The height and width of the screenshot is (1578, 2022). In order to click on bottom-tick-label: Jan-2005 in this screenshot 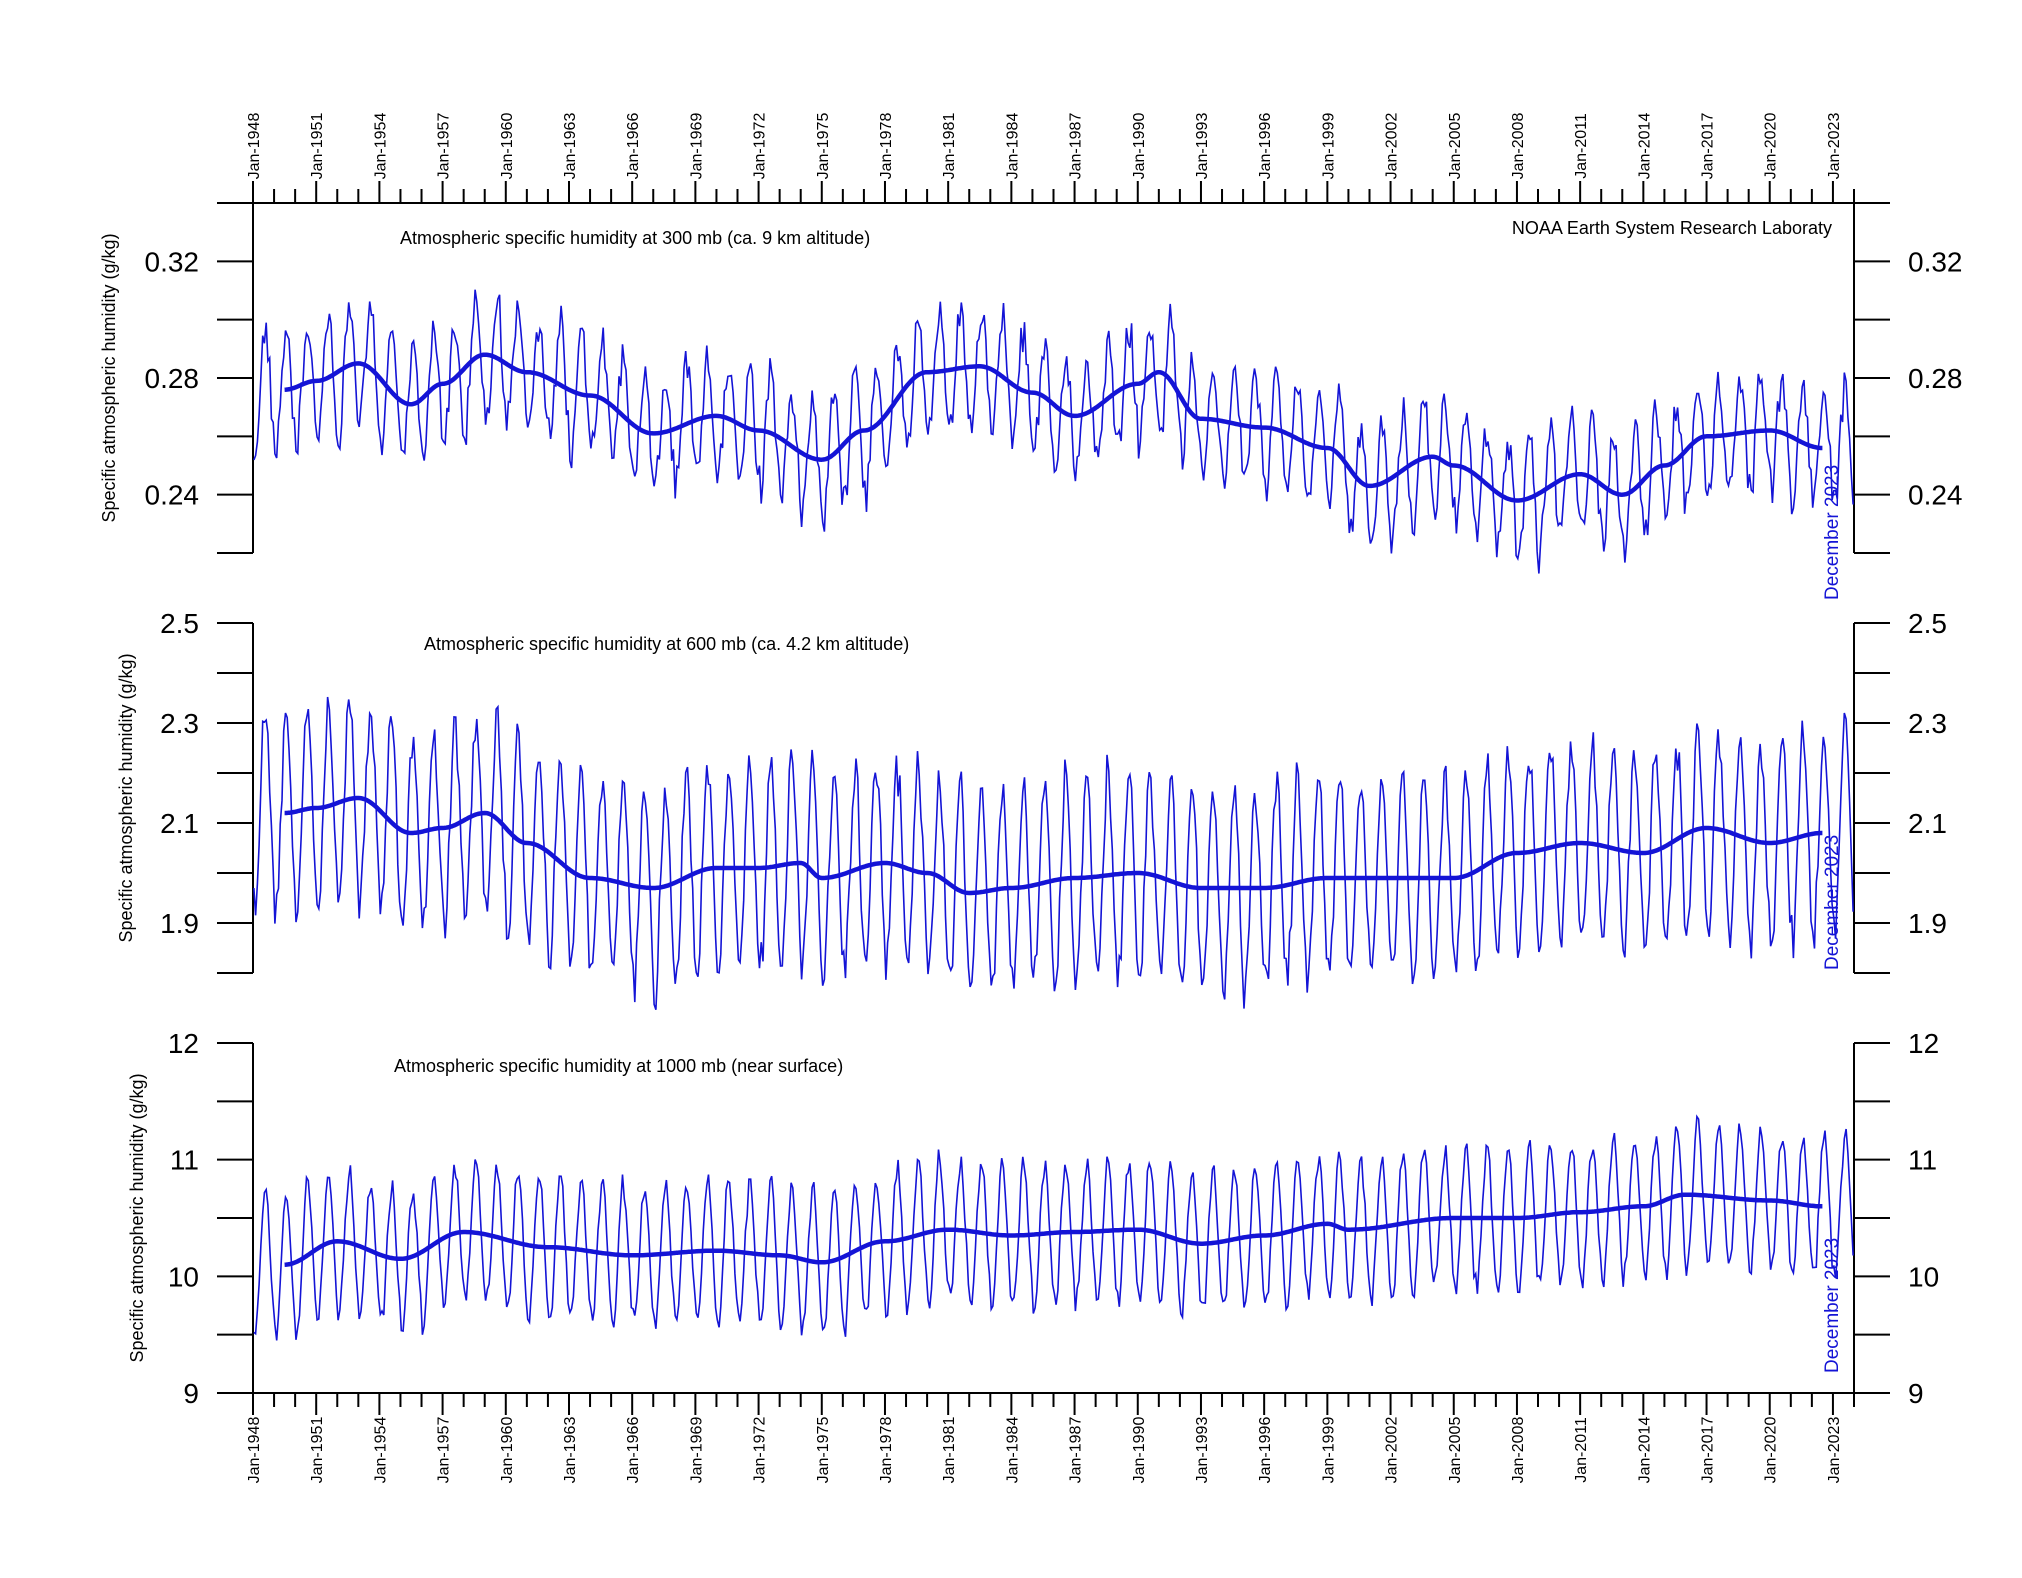, I will do `click(1455, 1450)`.